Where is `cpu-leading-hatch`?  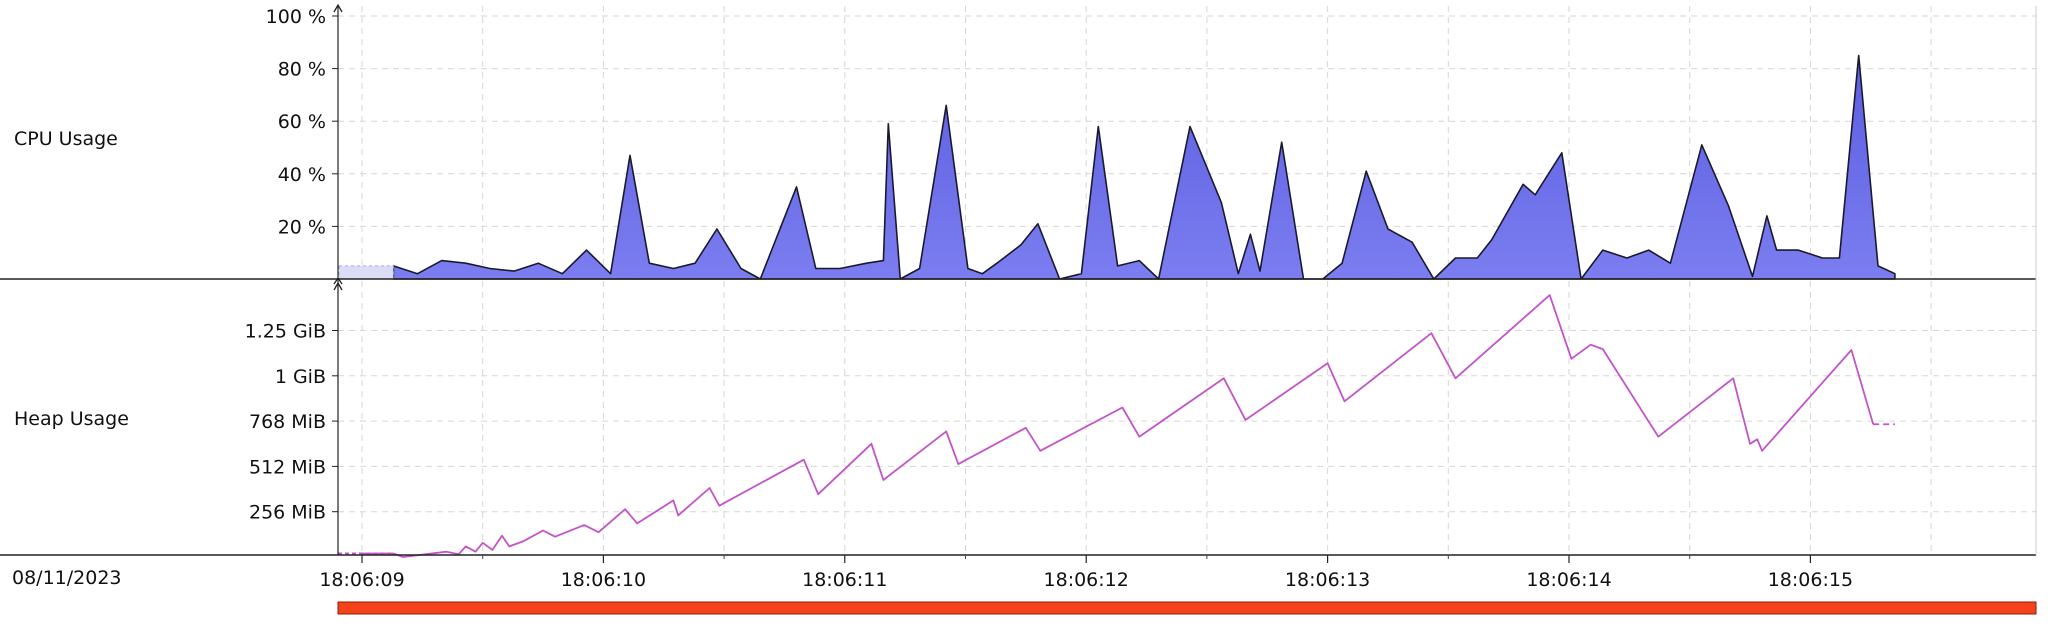
cpu-leading-hatch is located at coordinates (366, 272).